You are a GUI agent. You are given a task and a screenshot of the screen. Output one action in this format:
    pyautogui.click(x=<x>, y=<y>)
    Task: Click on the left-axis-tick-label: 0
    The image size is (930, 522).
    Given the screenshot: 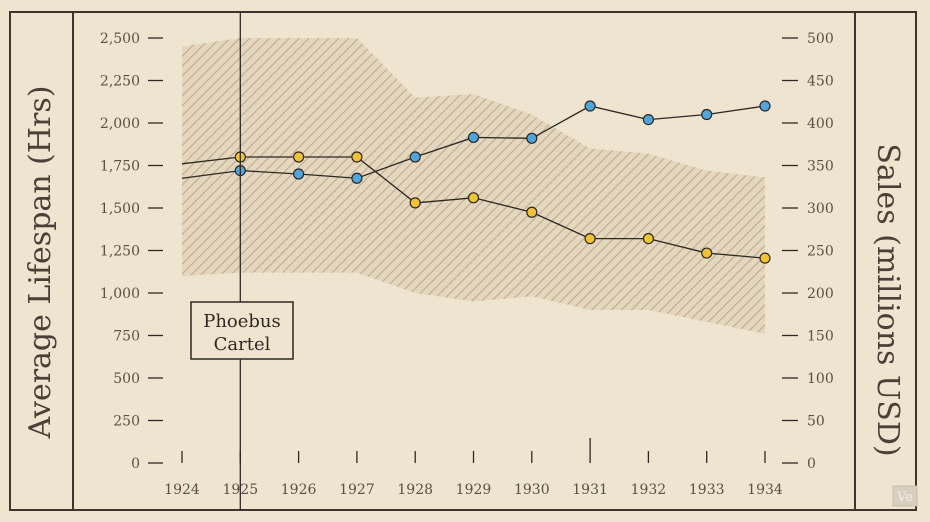 What is the action you would take?
    pyautogui.click(x=135, y=464)
    